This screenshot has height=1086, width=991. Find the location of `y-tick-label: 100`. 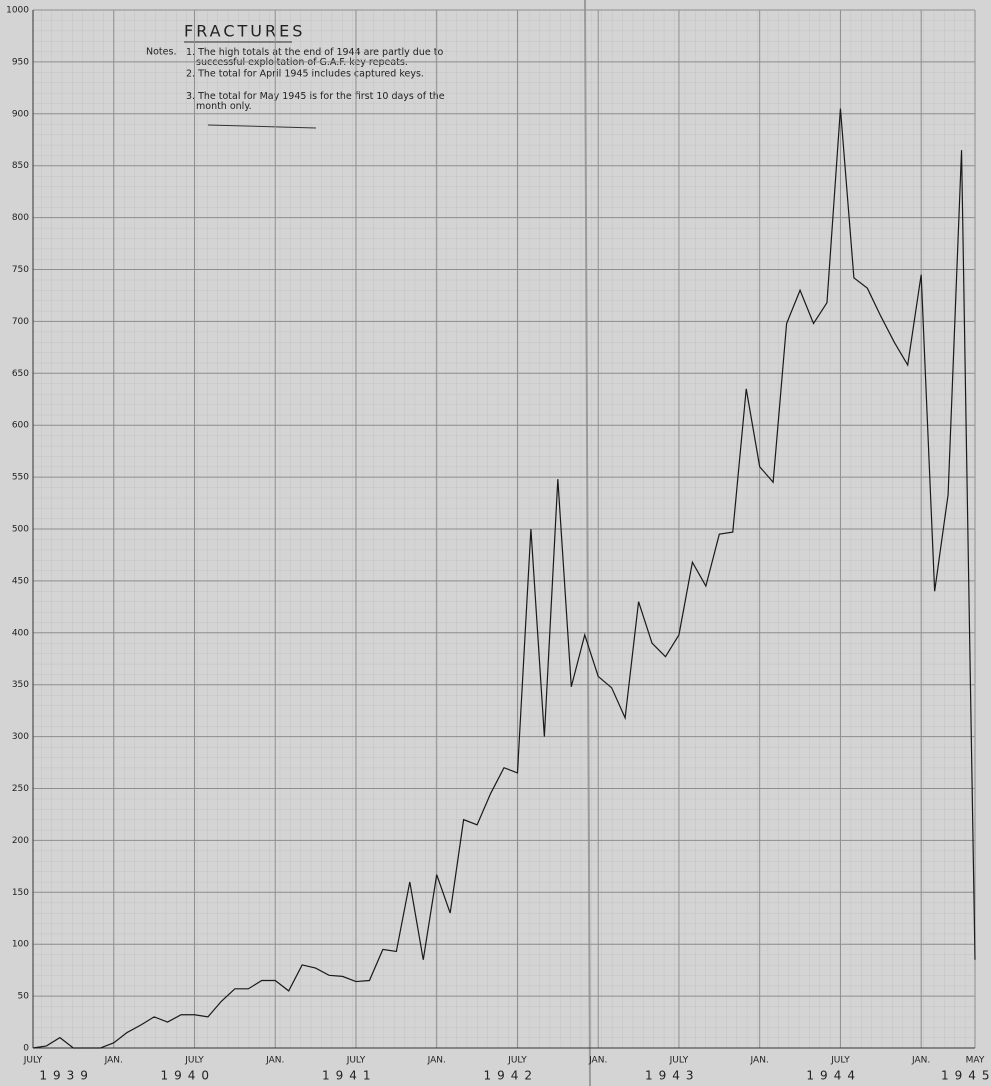

y-tick-label: 100 is located at coordinates (20, 945).